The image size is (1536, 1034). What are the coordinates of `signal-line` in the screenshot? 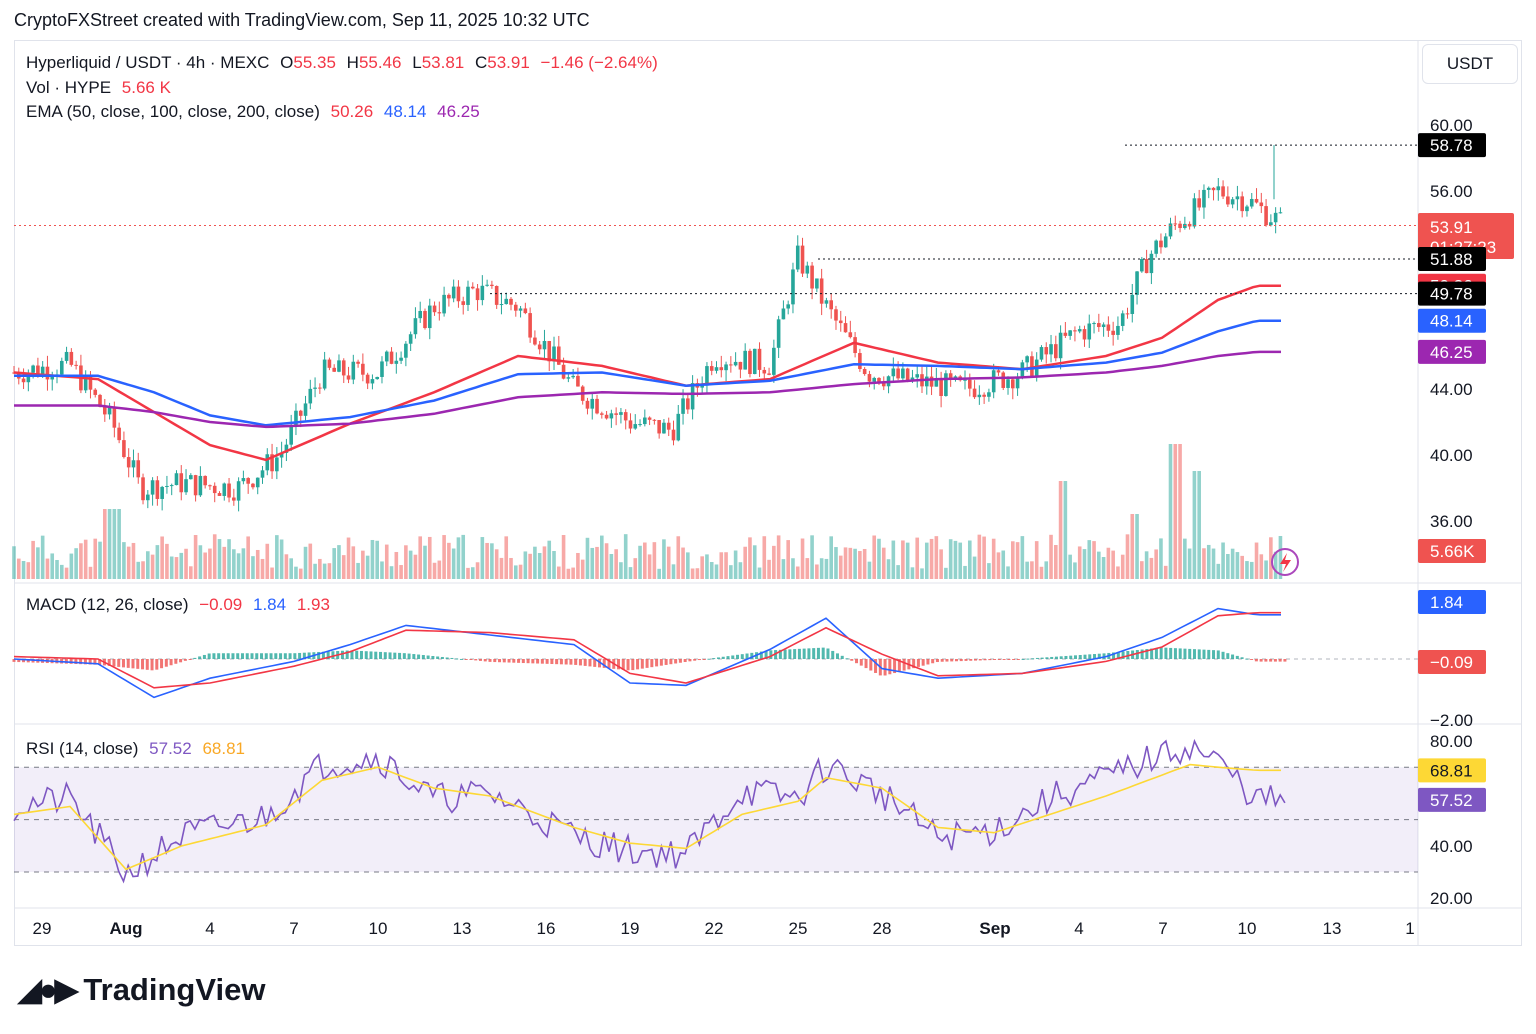 It's located at (647, 650).